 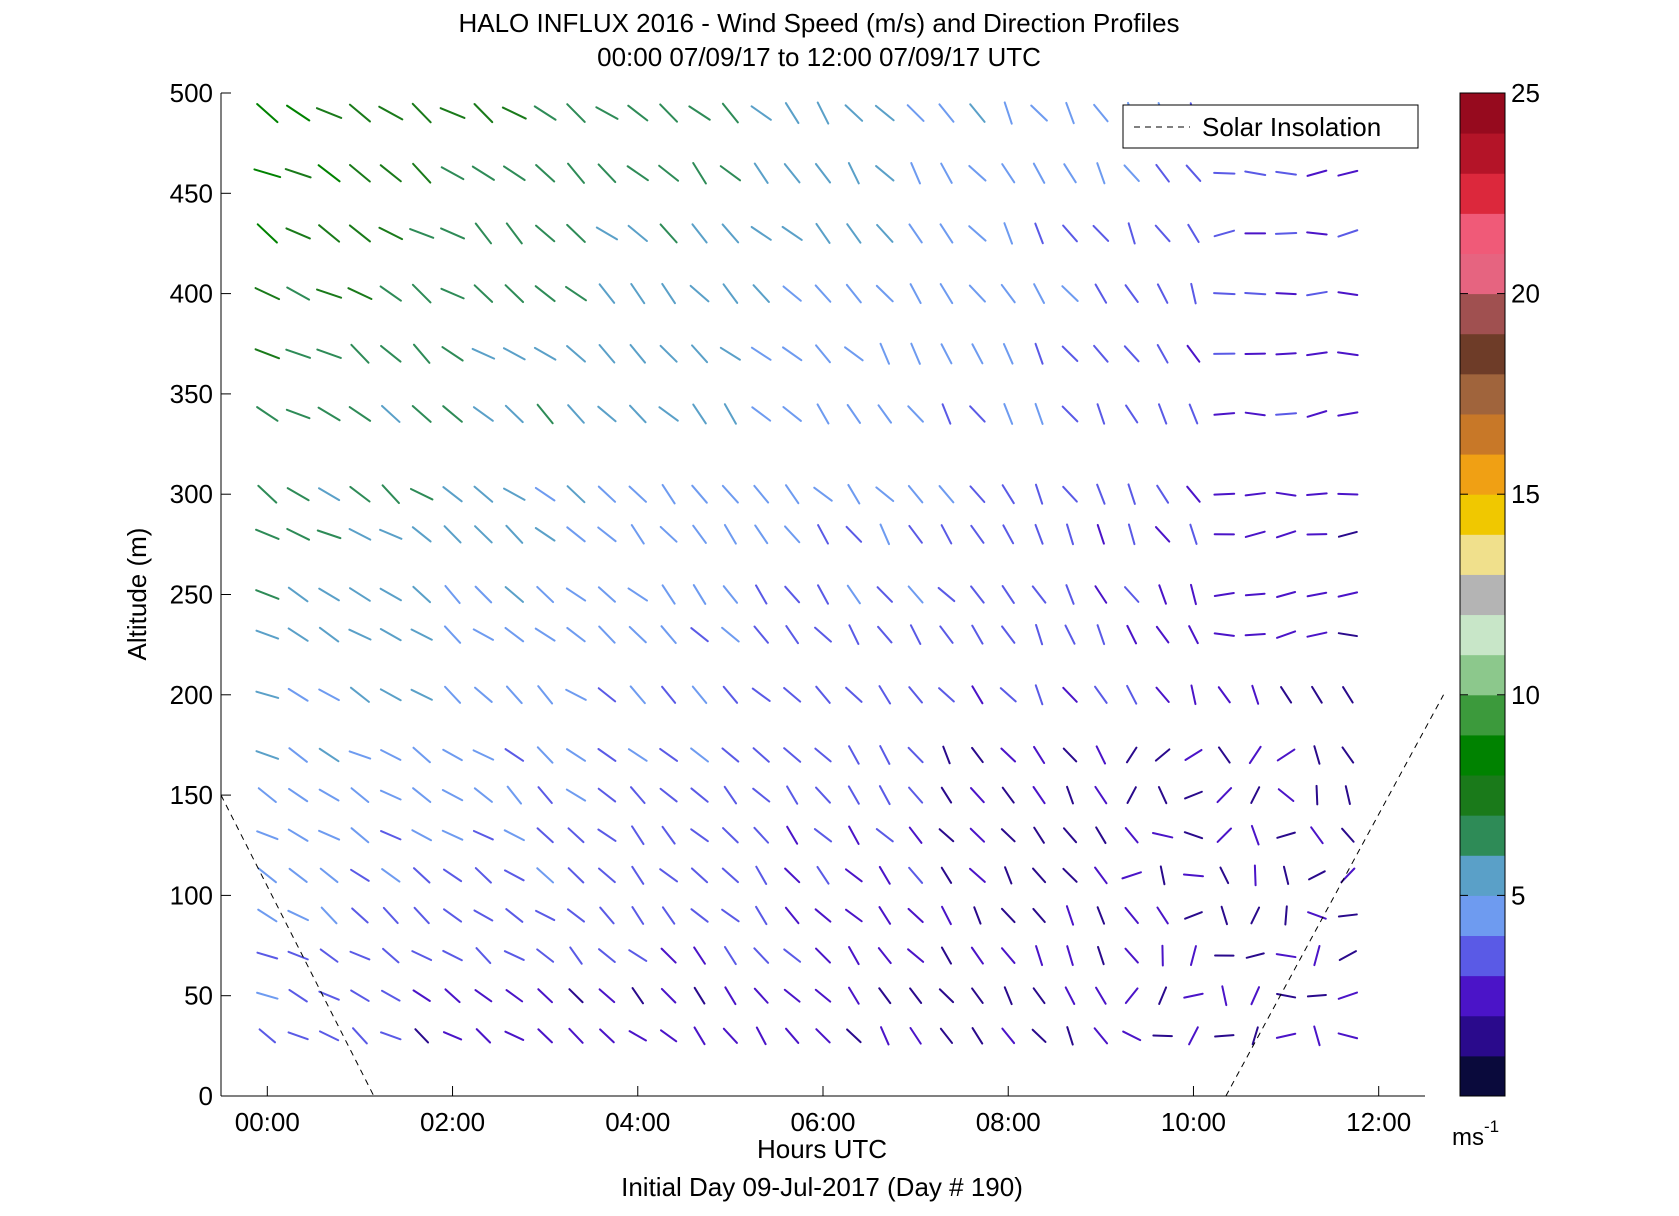 What do you see at coordinates (1525, 494) in the screenshot?
I see `colorbar-tick-label: 15` at bounding box center [1525, 494].